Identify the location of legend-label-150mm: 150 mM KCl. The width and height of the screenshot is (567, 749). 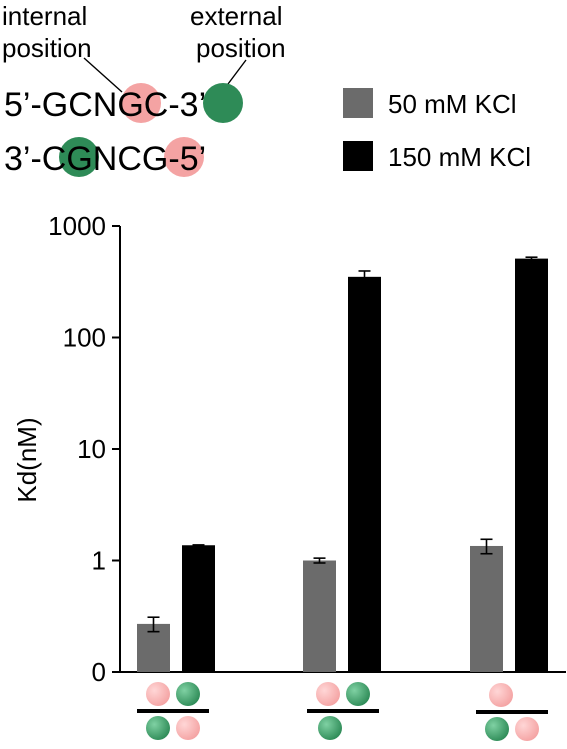
(459, 157).